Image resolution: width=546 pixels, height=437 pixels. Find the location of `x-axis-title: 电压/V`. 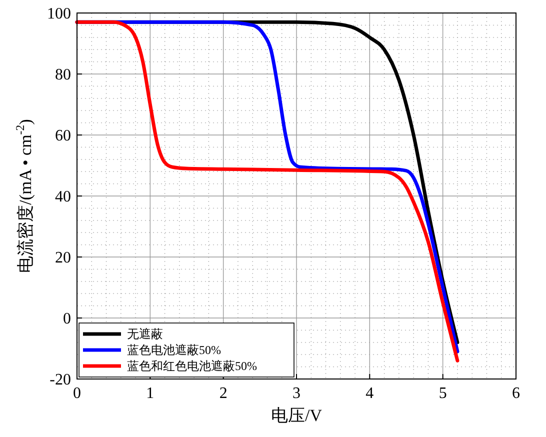

x-axis-title: 电压/V is located at coordinates (297, 415).